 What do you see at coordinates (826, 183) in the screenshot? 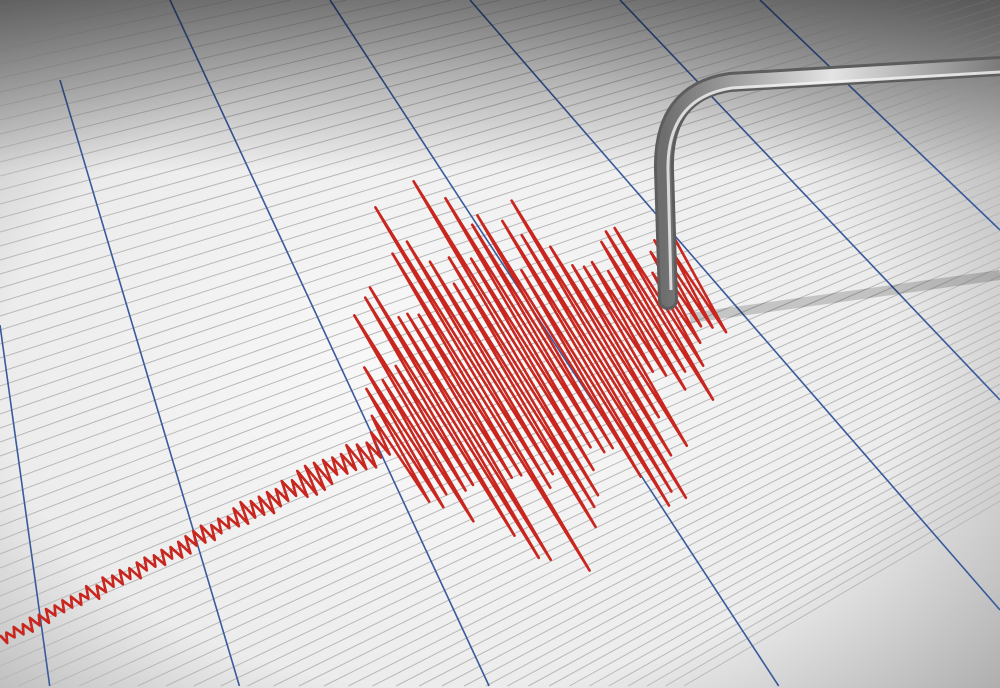
I see `seismograph-stylus-icon` at bounding box center [826, 183].